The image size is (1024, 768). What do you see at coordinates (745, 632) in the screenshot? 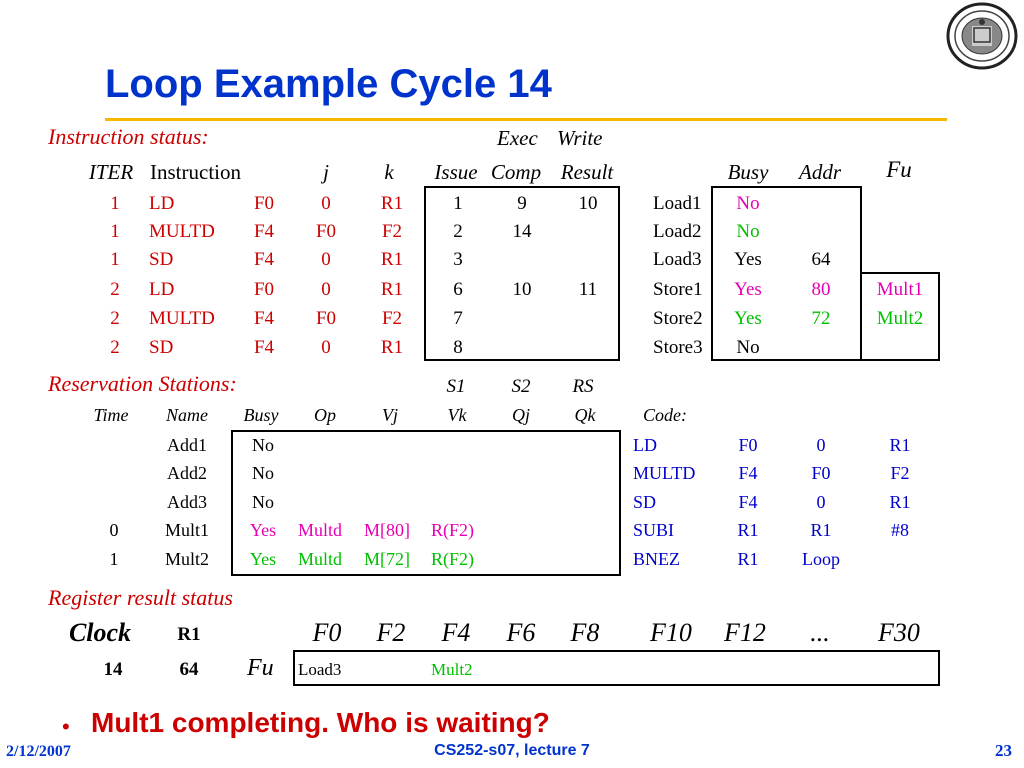
I see `register-name: F12` at bounding box center [745, 632].